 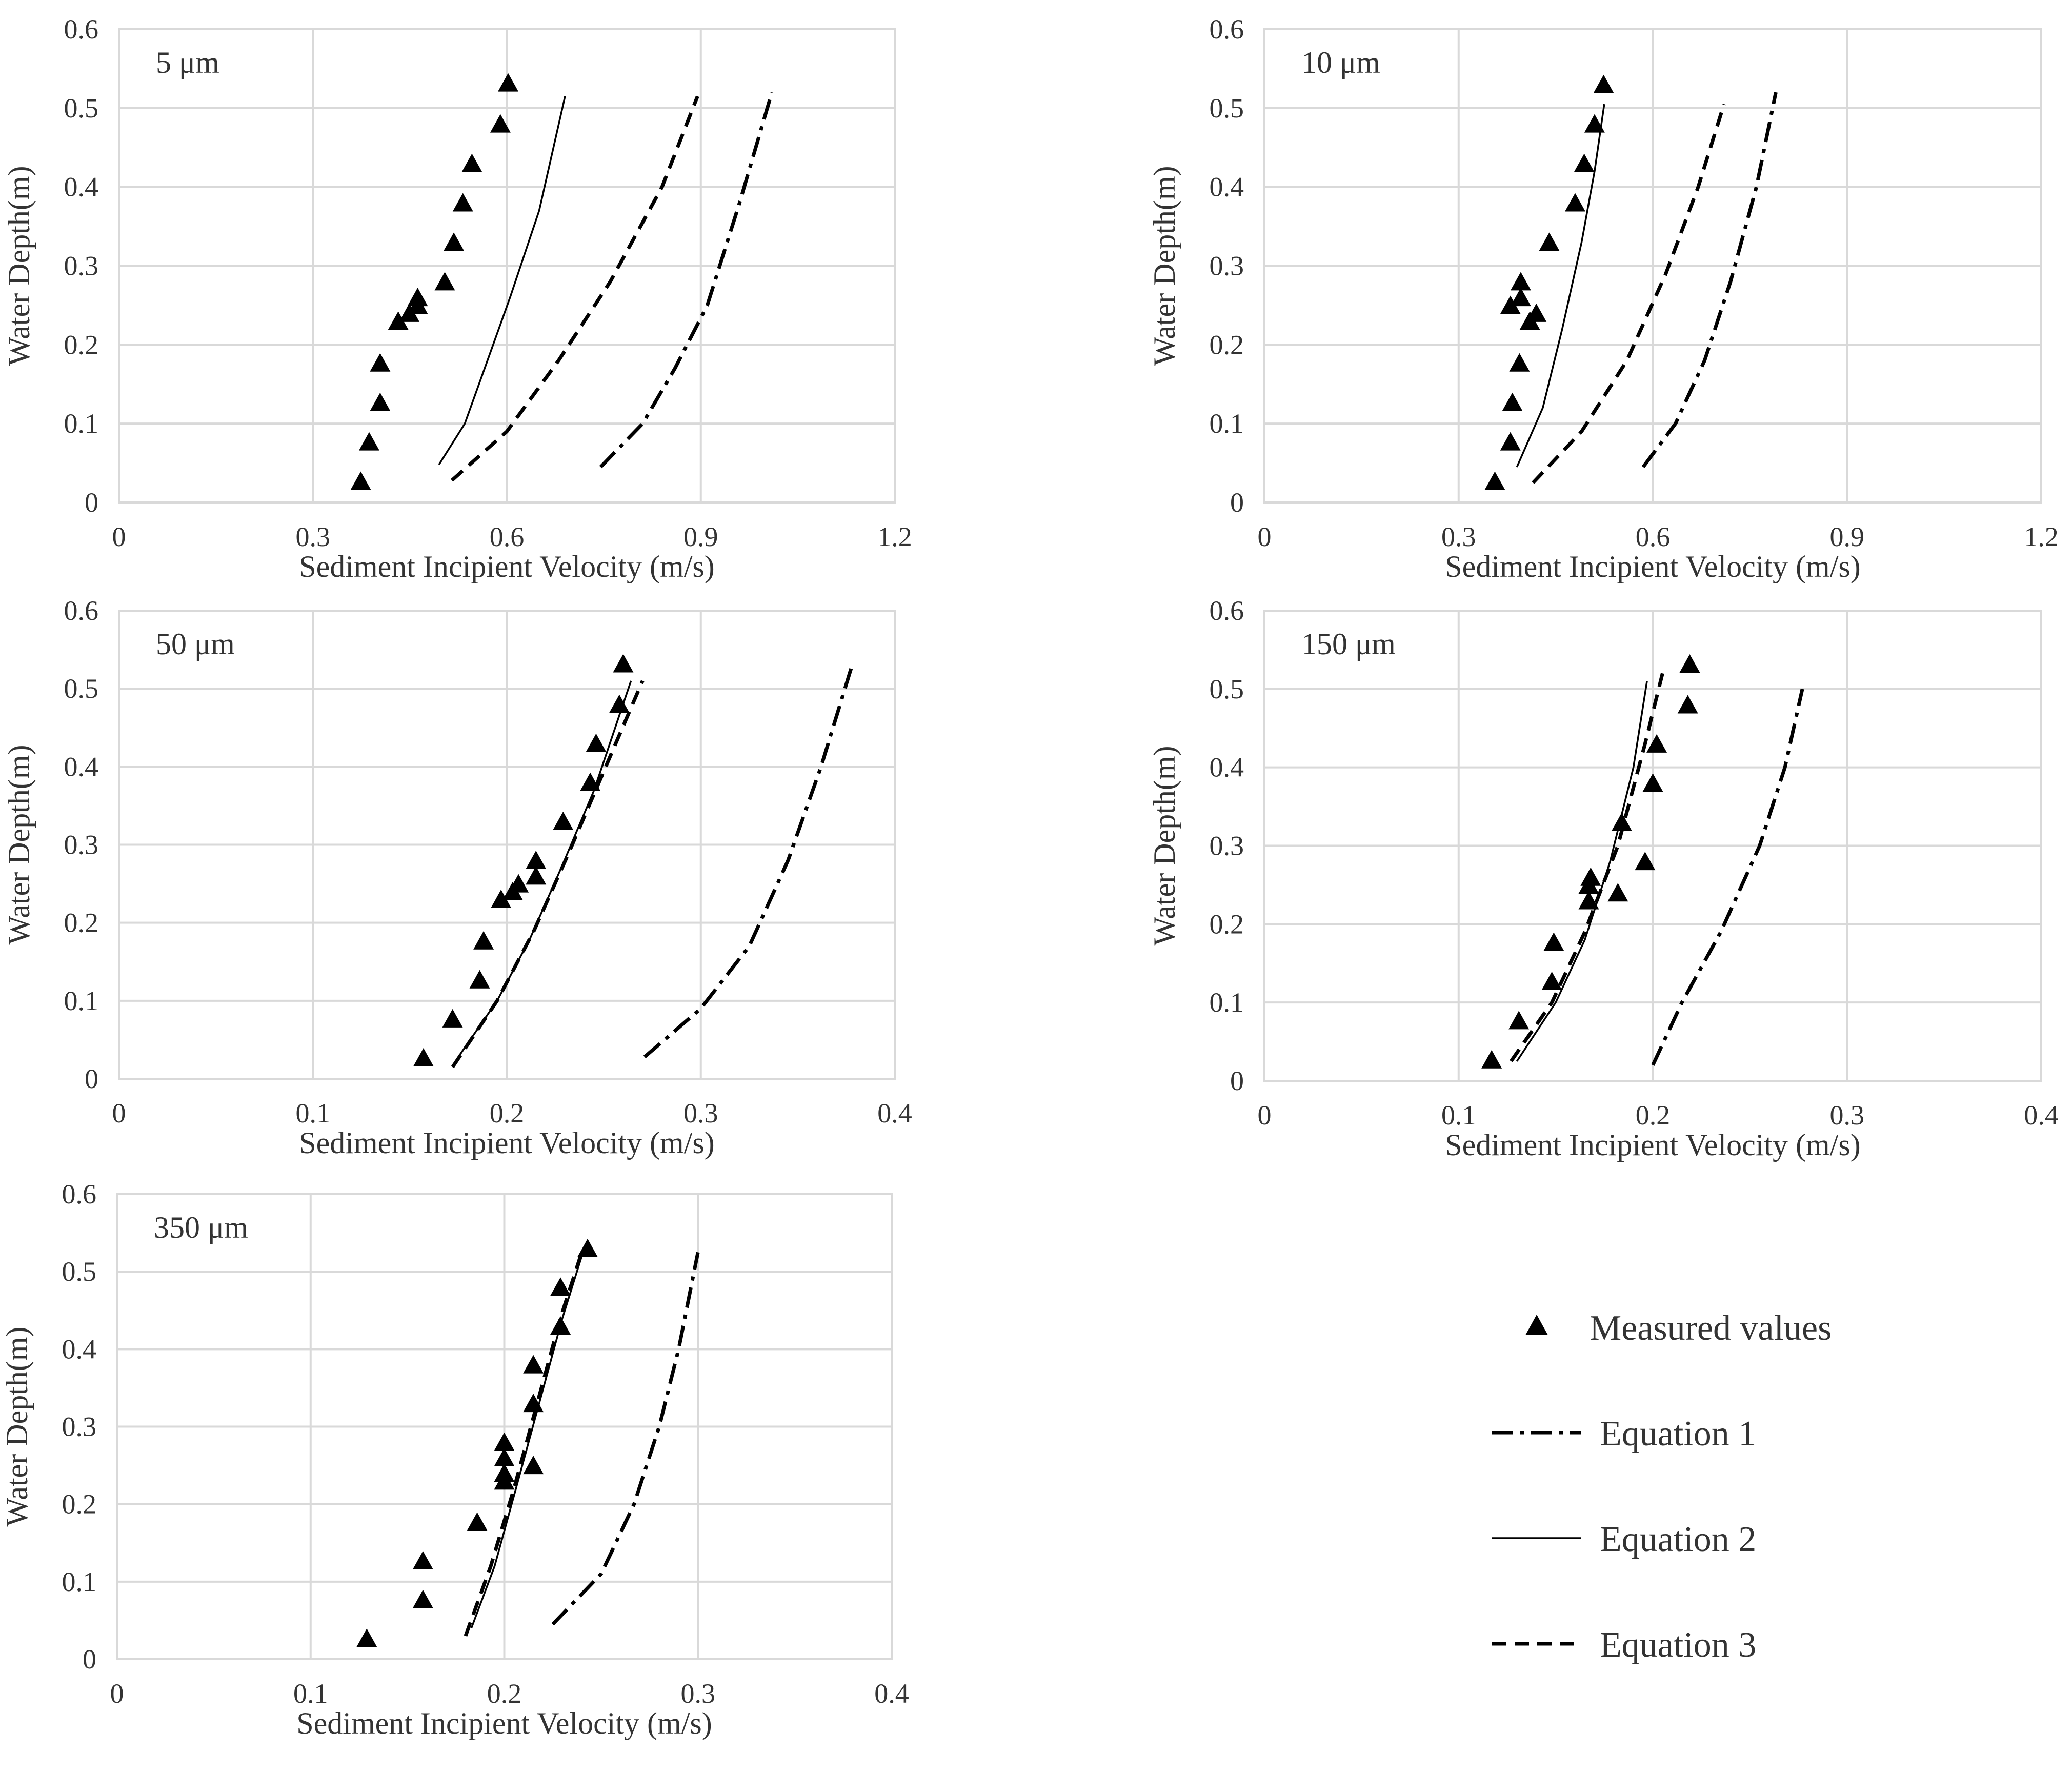 I want to click on legend-item-eq3: Equation 3, so click(x=1624, y=1645).